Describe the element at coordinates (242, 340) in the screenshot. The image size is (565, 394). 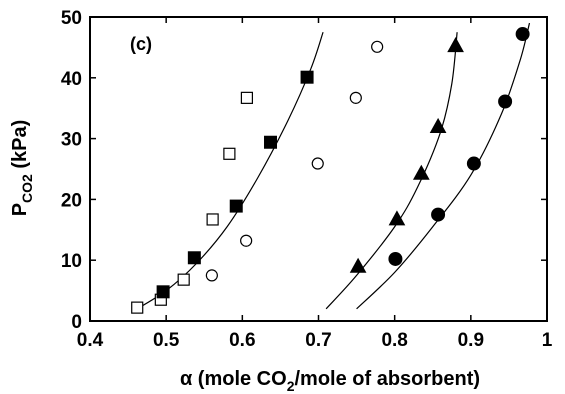
I see `x-tick-label: 0.6` at that location.